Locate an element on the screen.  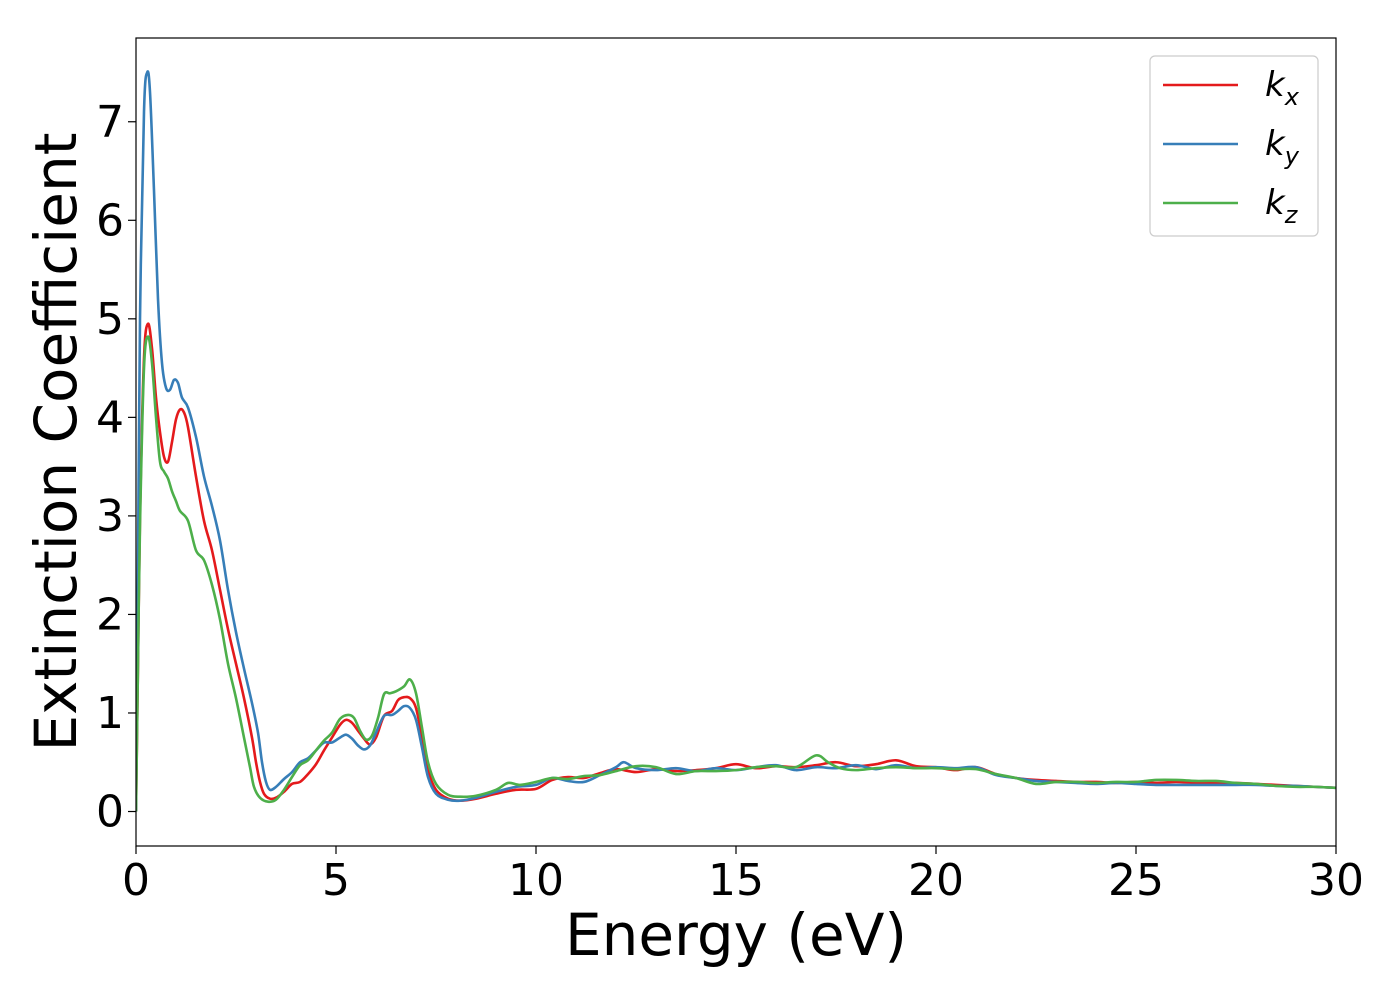
x-tick-label: 0 is located at coordinates (136, 880).